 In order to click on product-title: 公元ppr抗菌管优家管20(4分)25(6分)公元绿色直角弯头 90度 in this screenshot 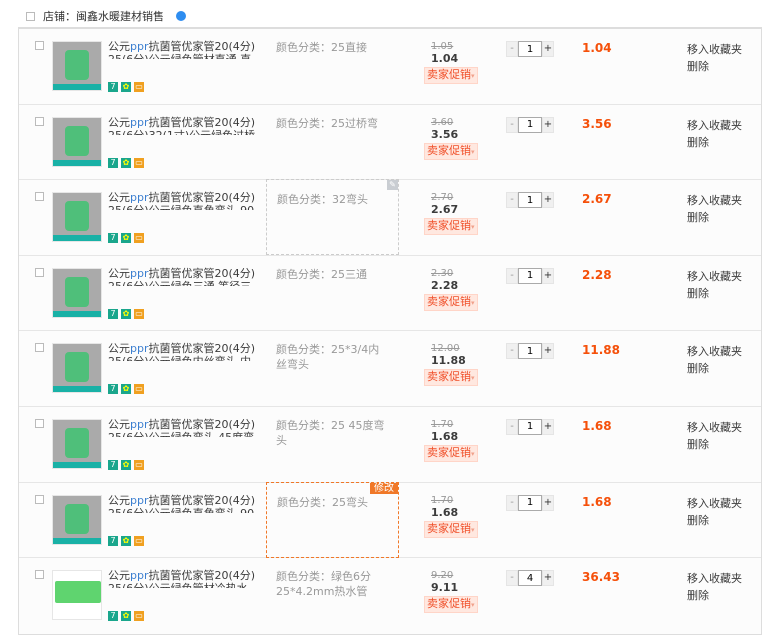, I will do `click(183, 203)`.